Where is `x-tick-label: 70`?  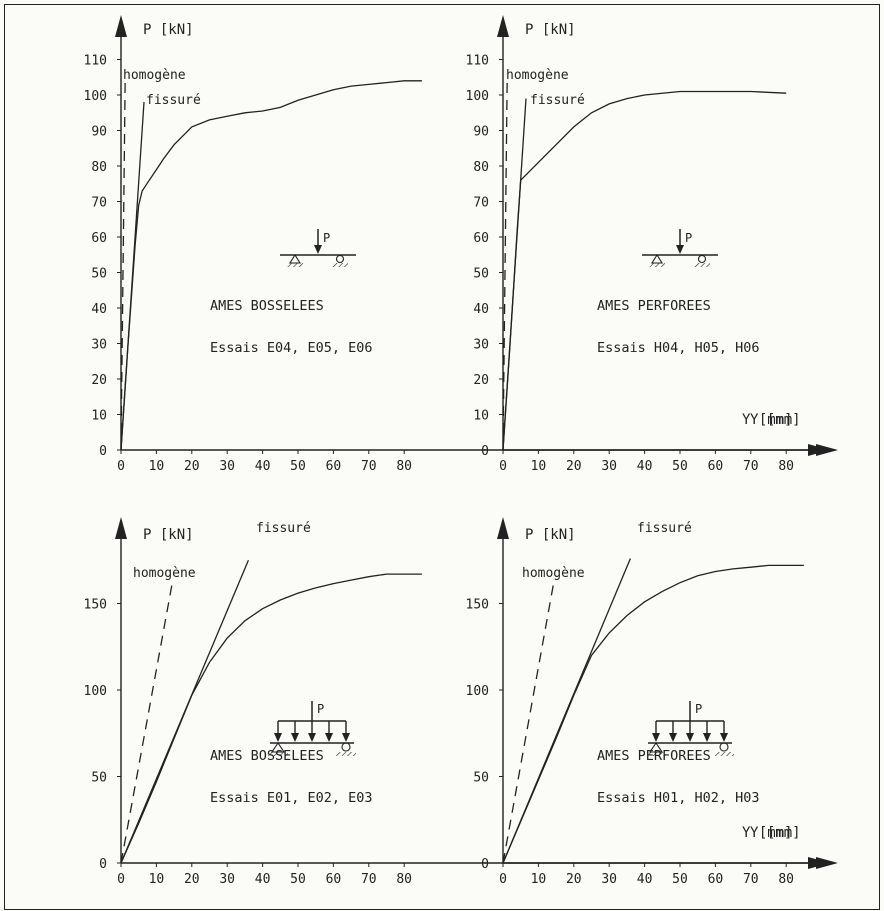 x-tick-label: 70 is located at coordinates (751, 466).